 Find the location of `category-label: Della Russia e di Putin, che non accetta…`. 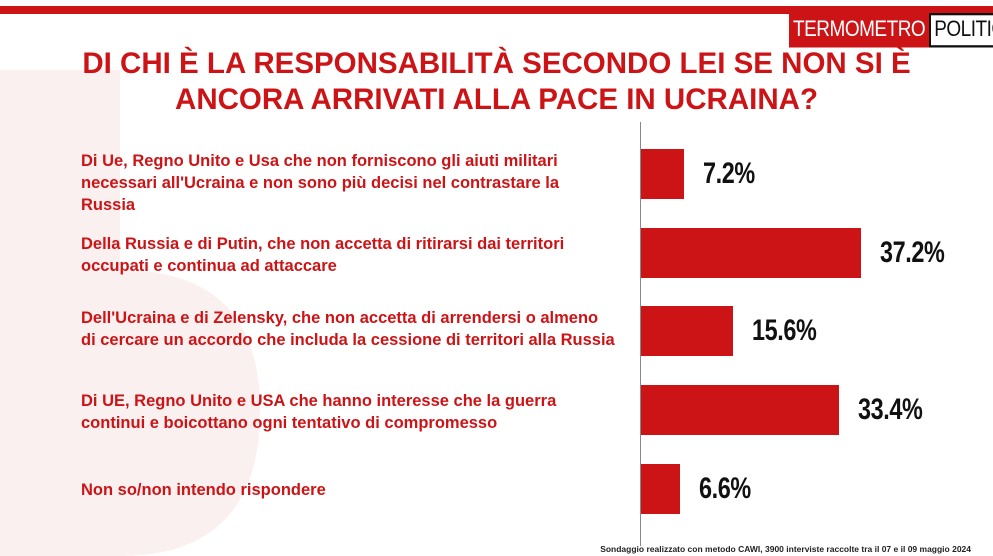

category-label: Della Russia e di Putin, che non accetta… is located at coordinates (323, 255).